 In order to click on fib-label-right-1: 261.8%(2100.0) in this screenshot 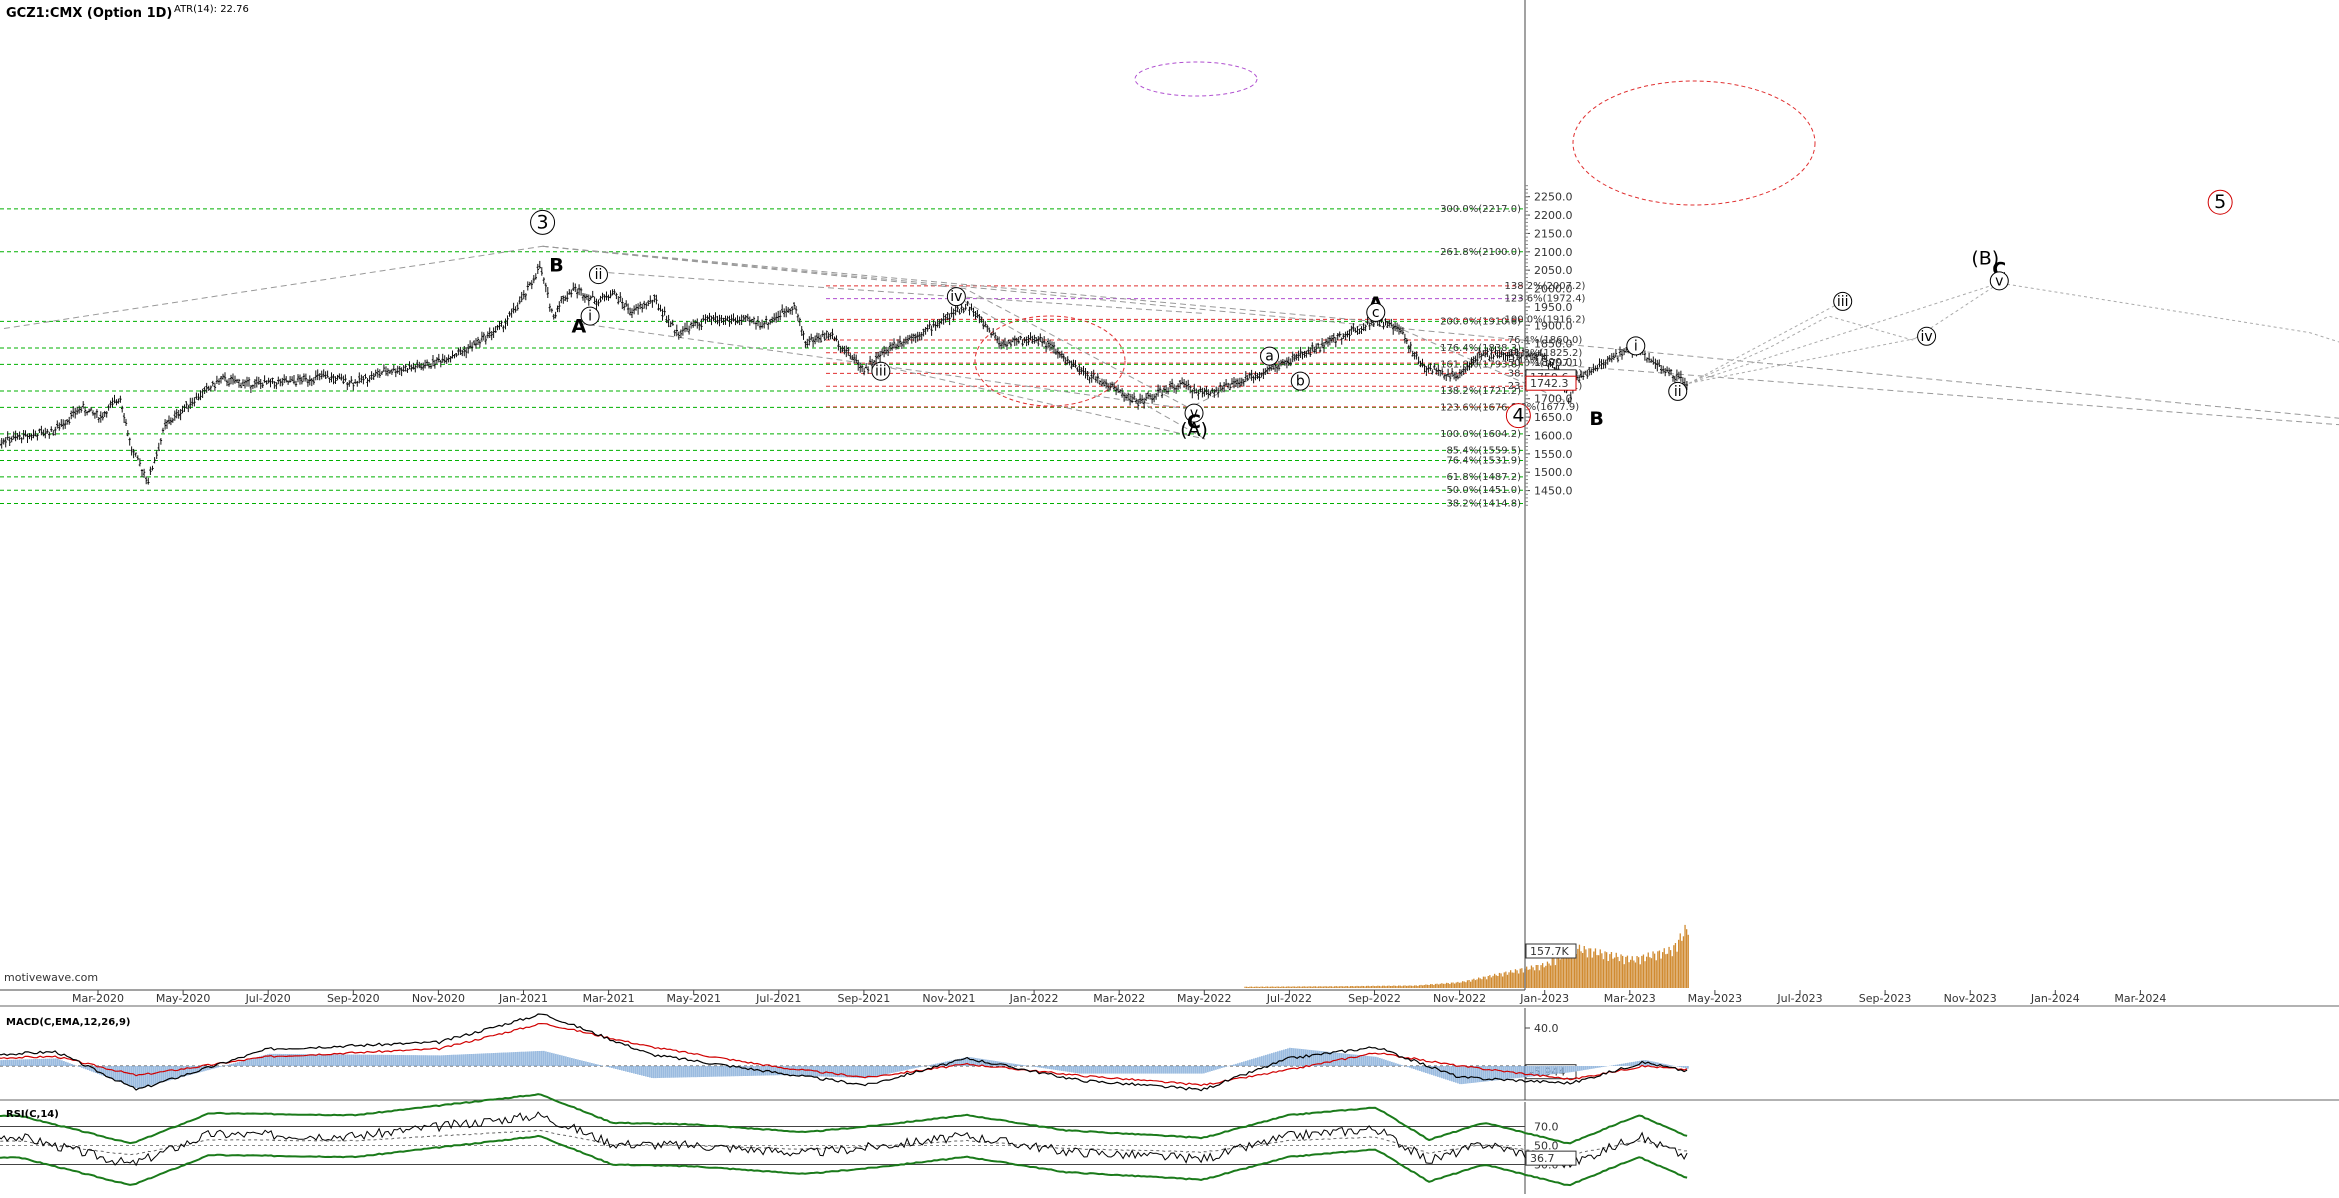, I will do `click(1480, 252)`.